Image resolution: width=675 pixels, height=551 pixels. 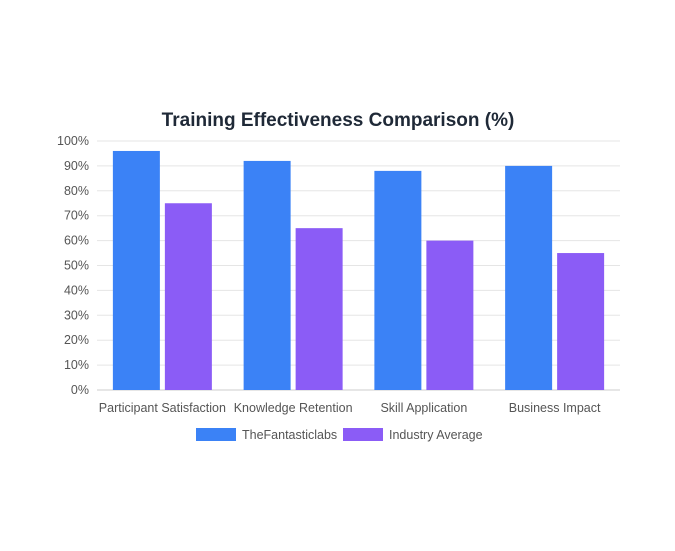 I want to click on y-tick-label: 90%, so click(x=76, y=166).